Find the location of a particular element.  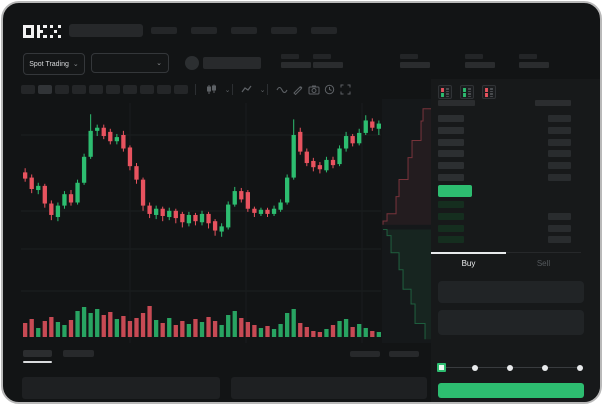

camera-icon is located at coordinates (313, 89).